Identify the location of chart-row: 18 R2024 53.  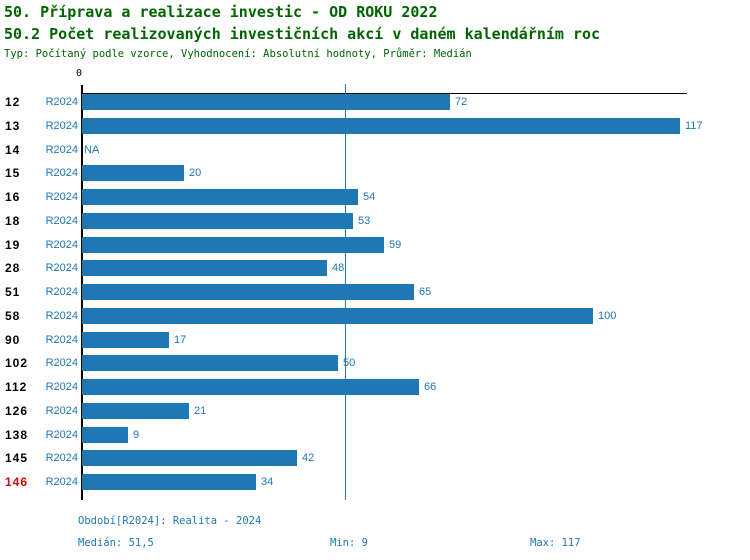
(375, 221).